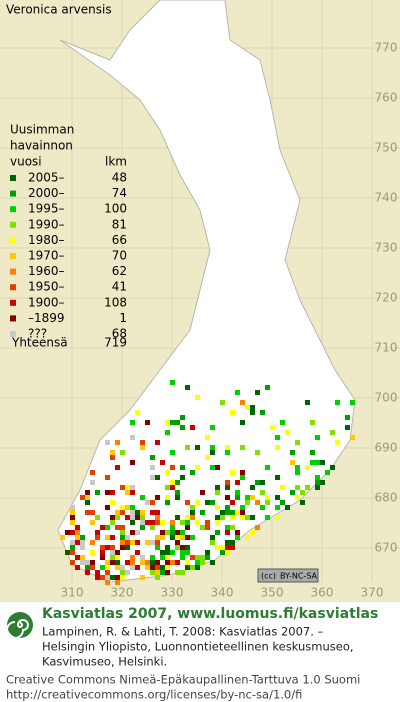 The height and width of the screenshot is (702, 400). I want to click on badge-box, so click(288, 575).